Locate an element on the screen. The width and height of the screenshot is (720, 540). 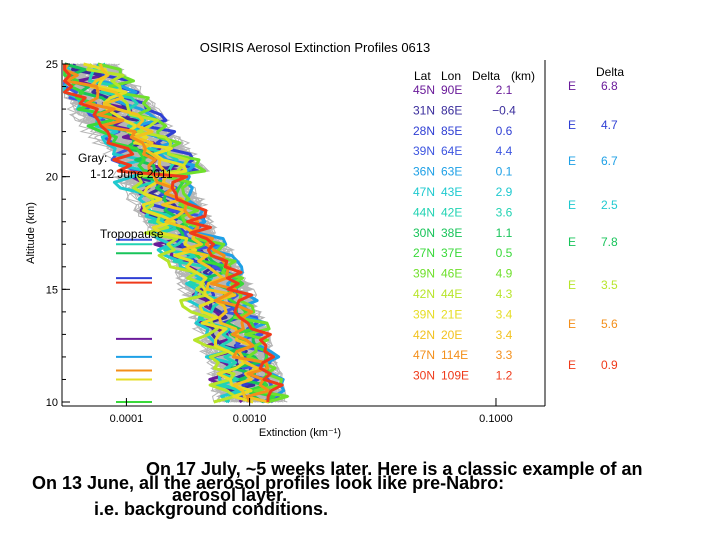
legend-lon: 38E is located at coordinates (451, 233).